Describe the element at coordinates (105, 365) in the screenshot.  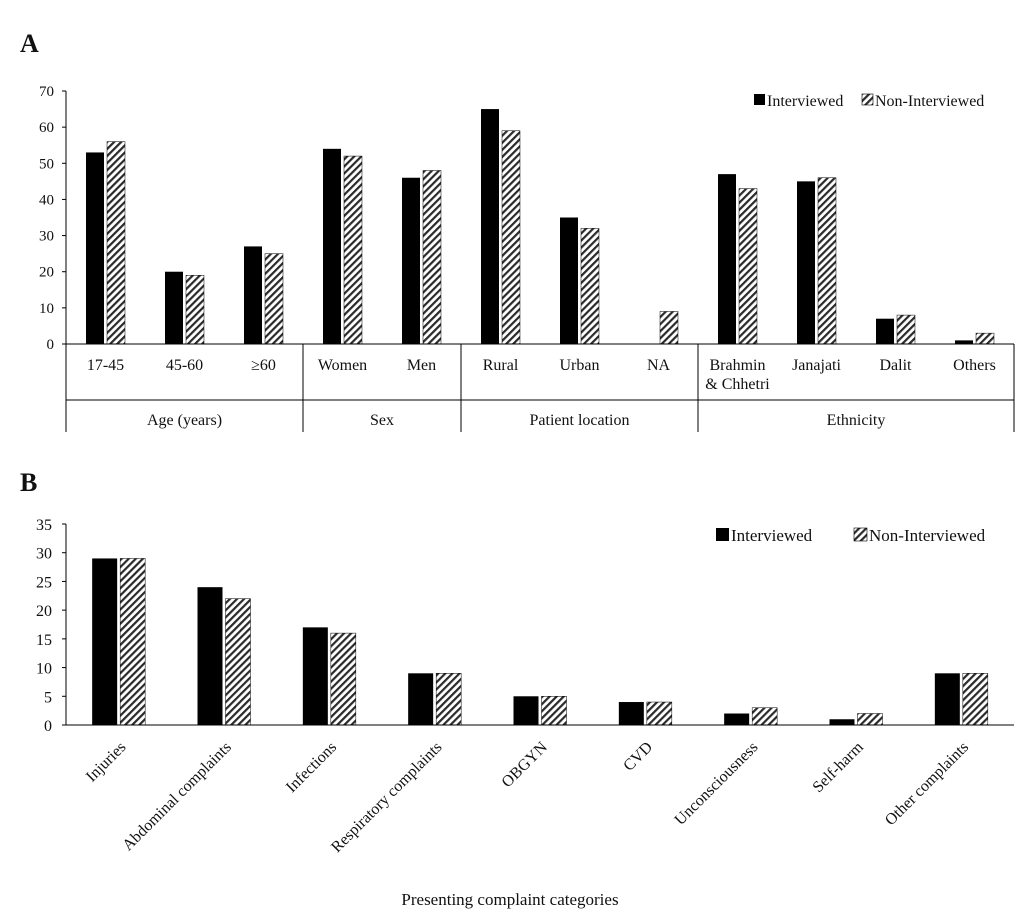
I see `x-tick-label: 17-45` at that location.